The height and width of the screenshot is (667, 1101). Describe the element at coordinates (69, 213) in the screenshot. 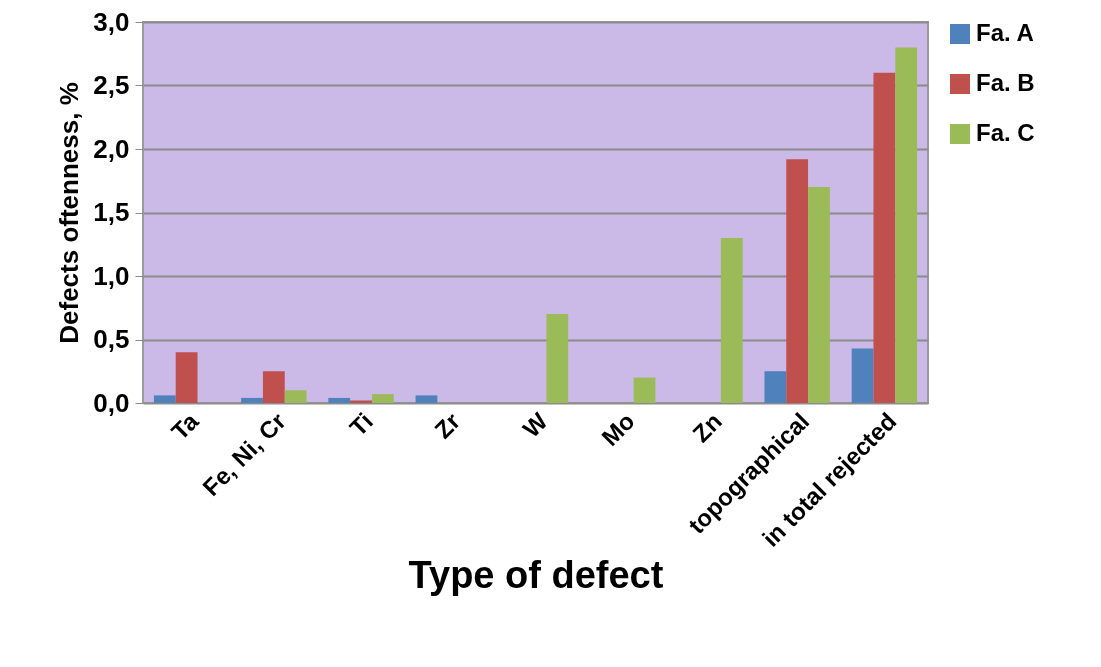

I see `y-axis-title: Defects oftenness, %` at that location.